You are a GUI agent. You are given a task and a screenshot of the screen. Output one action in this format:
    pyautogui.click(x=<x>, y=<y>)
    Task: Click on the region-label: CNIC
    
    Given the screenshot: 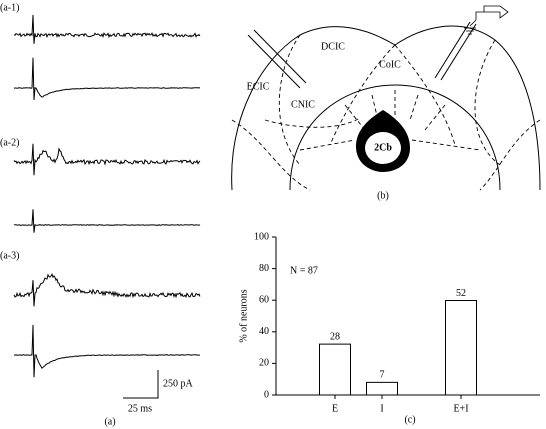 What is the action you would take?
    pyautogui.click(x=303, y=104)
    